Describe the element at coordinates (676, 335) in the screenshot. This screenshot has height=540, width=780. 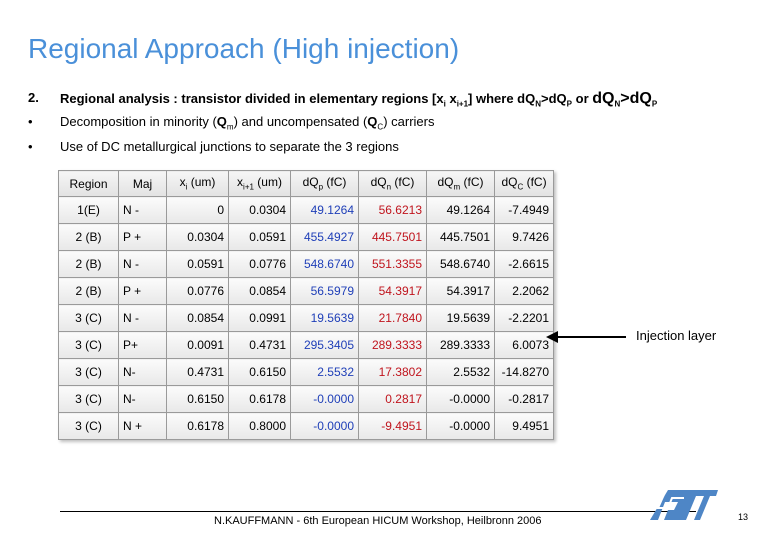
I see `injection-layer-label: Injection layer` at that location.